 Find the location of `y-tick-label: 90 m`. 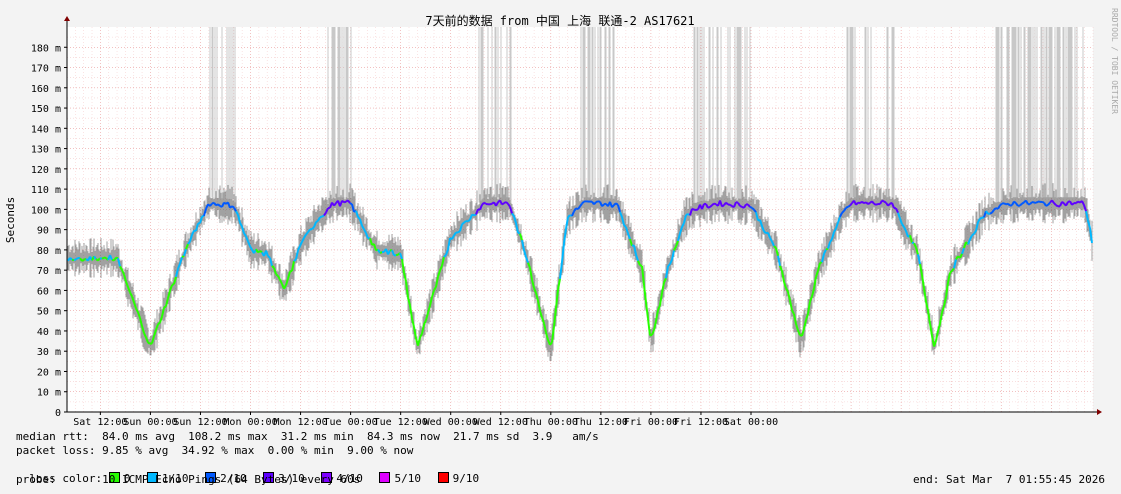

y-tick-label: 90 m is located at coordinates (49, 231).